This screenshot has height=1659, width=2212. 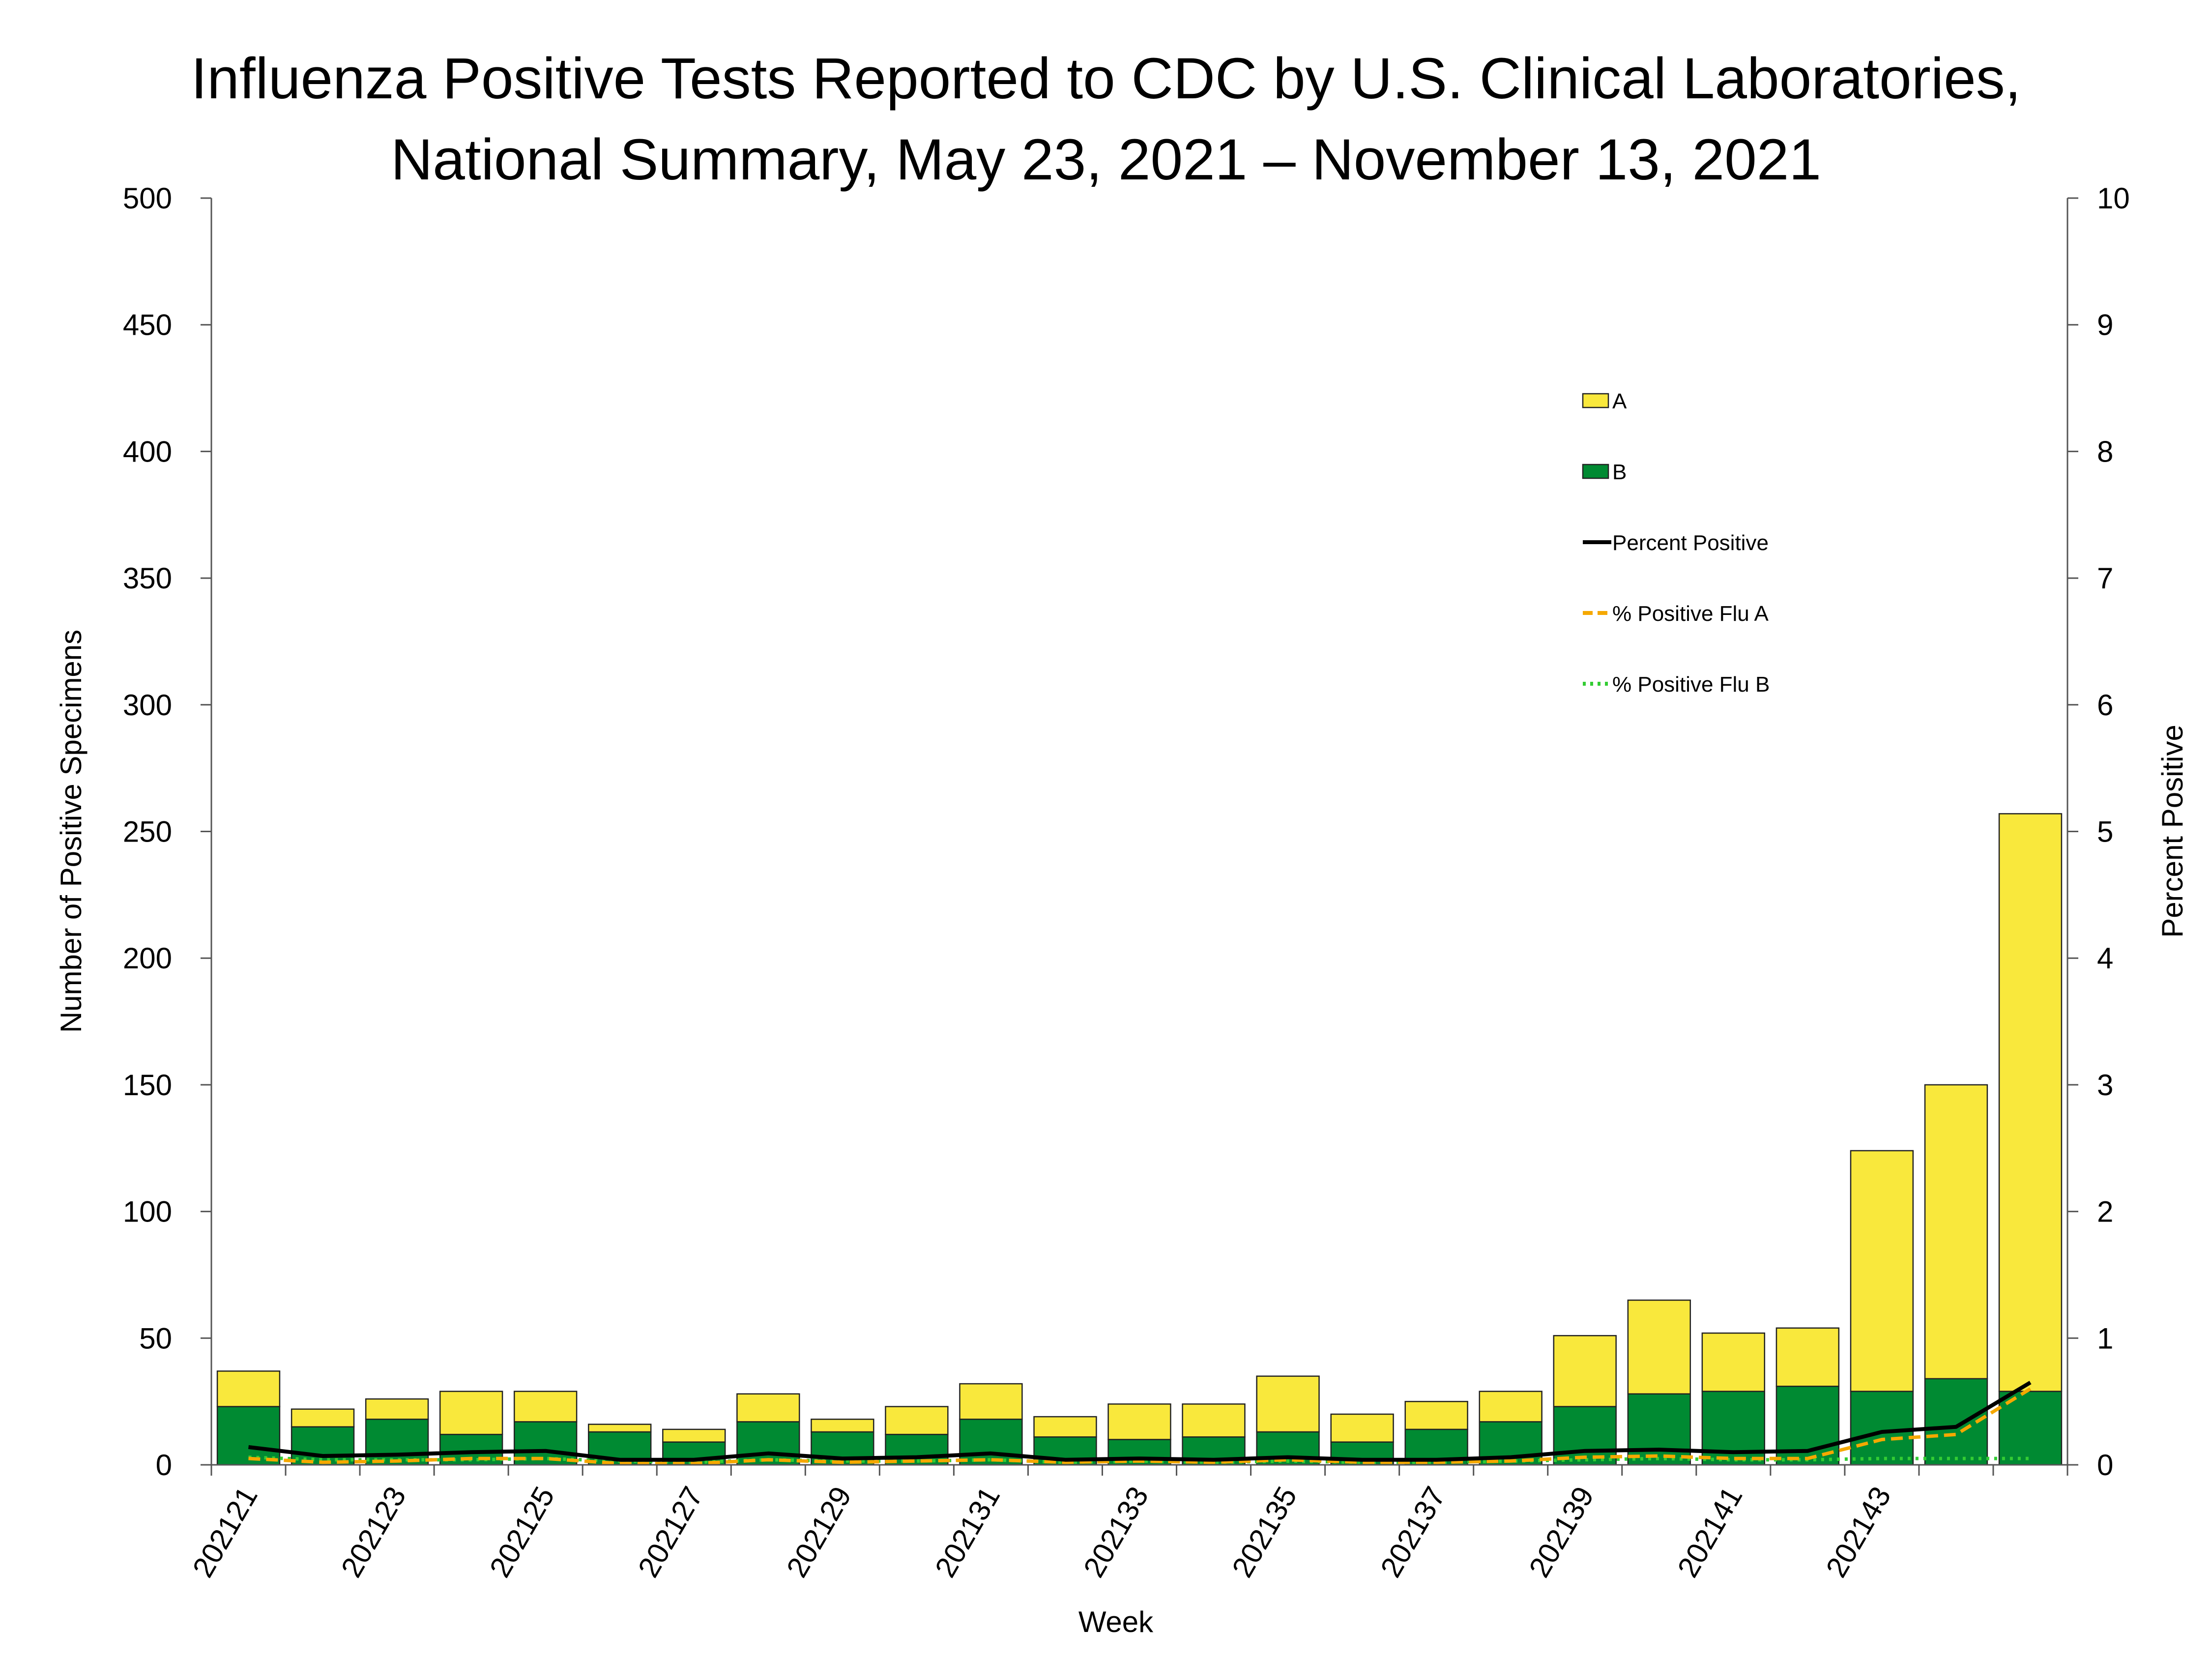 I want to click on y2-tick-label: 7, so click(x=2105, y=578).